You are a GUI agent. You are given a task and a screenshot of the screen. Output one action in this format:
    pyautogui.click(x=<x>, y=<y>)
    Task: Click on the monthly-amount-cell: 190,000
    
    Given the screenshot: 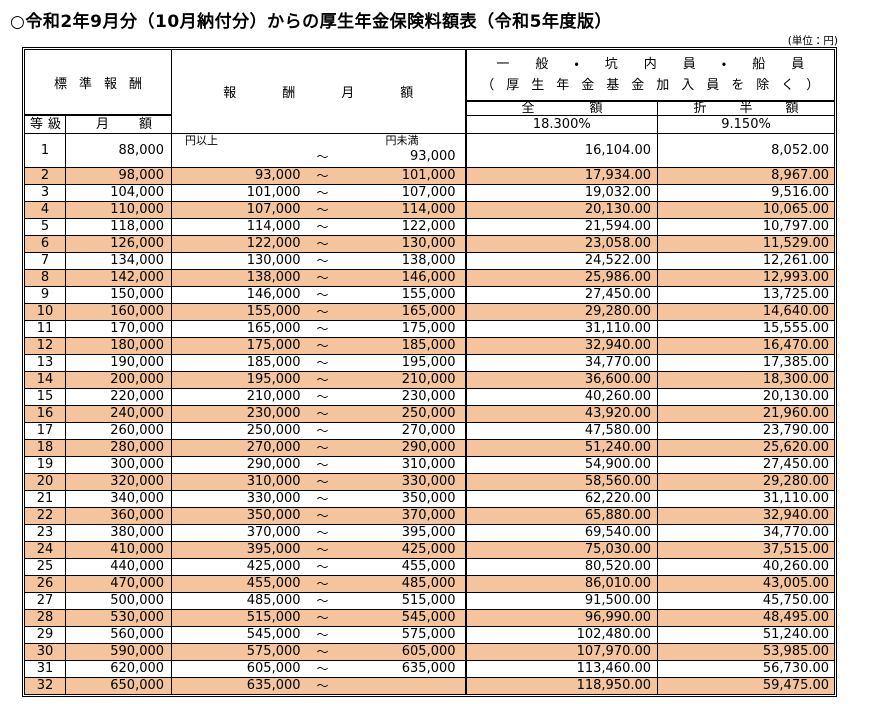 What is the action you would take?
    pyautogui.click(x=118, y=363)
    